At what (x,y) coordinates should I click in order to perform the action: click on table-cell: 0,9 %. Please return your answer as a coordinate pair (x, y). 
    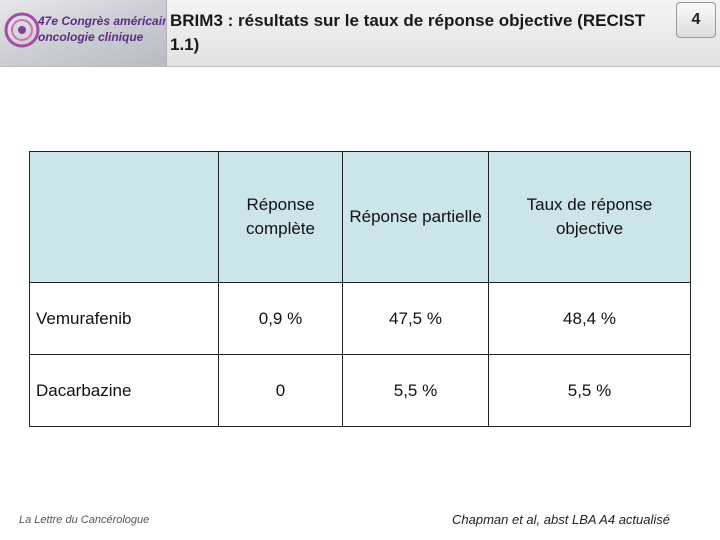
    Looking at the image, I should click on (280, 318).